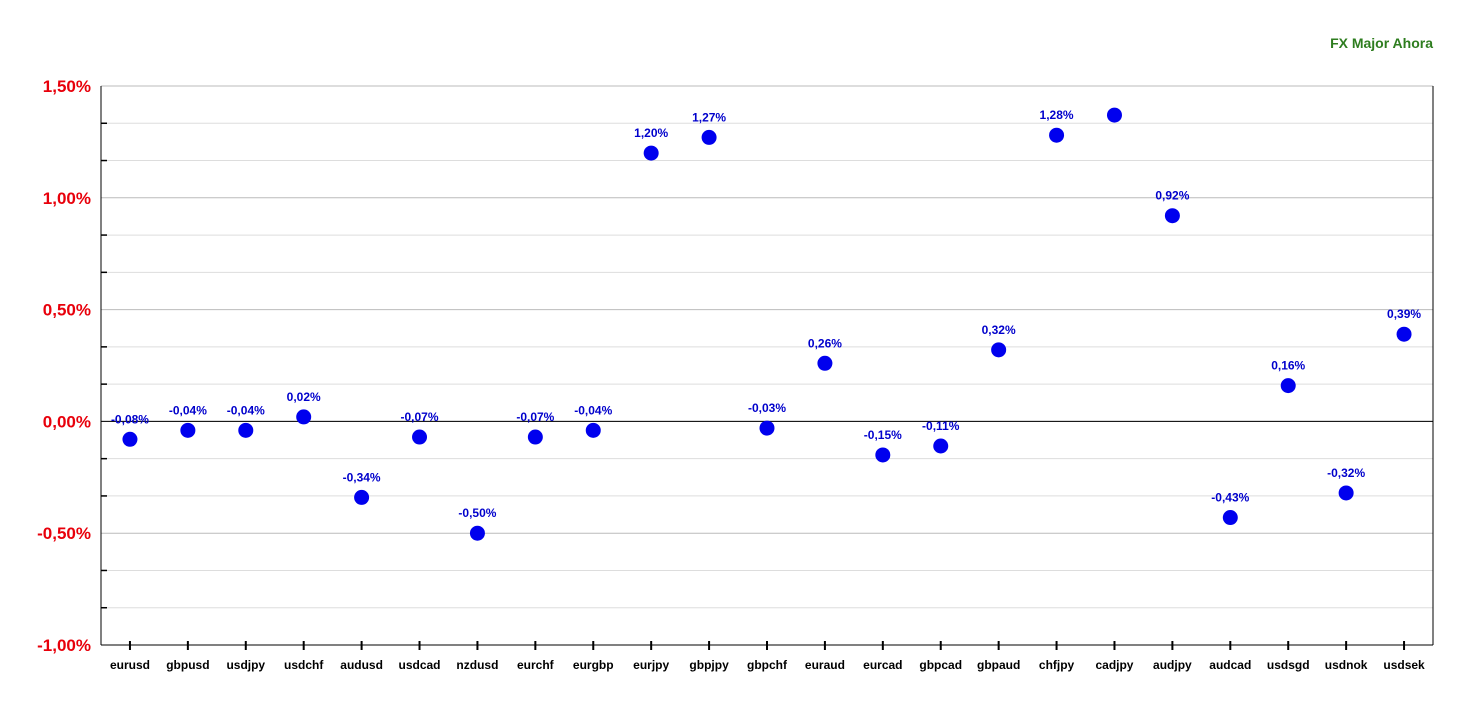 The height and width of the screenshot is (707, 1468). What do you see at coordinates (999, 330) in the screenshot?
I see `data-label: 0,32%` at bounding box center [999, 330].